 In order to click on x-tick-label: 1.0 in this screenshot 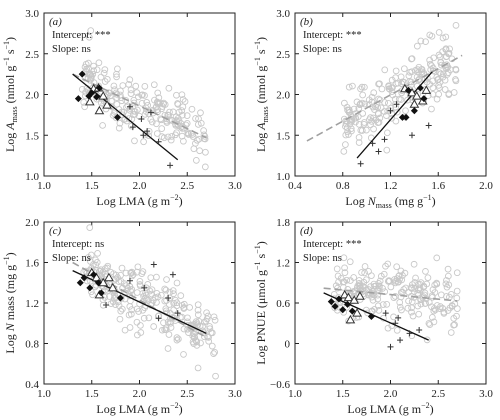, I will do `click(295, 394)`.